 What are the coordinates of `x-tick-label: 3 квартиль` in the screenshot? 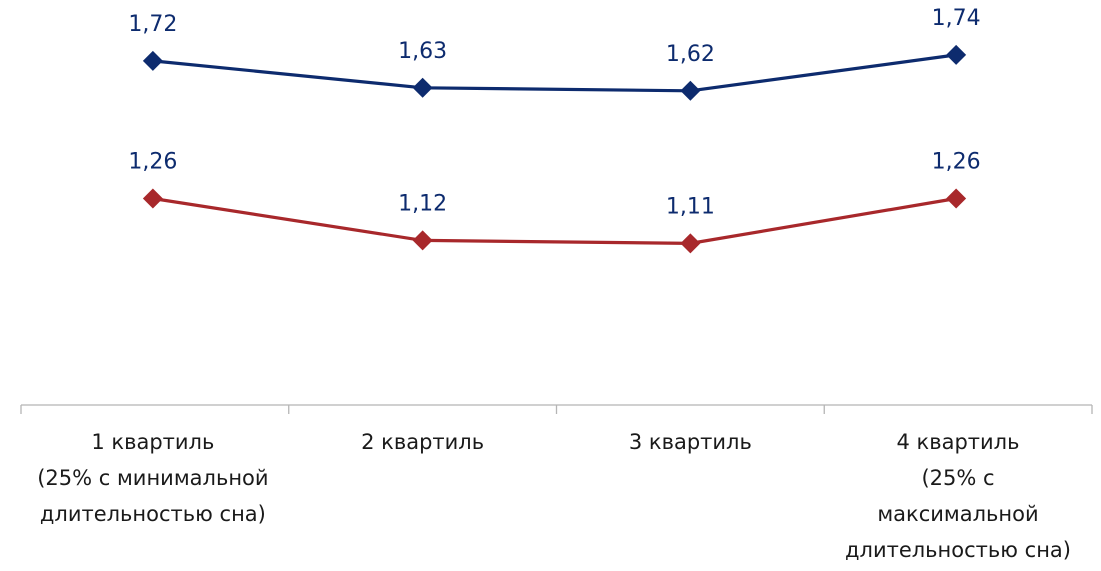 It's located at (690, 442).